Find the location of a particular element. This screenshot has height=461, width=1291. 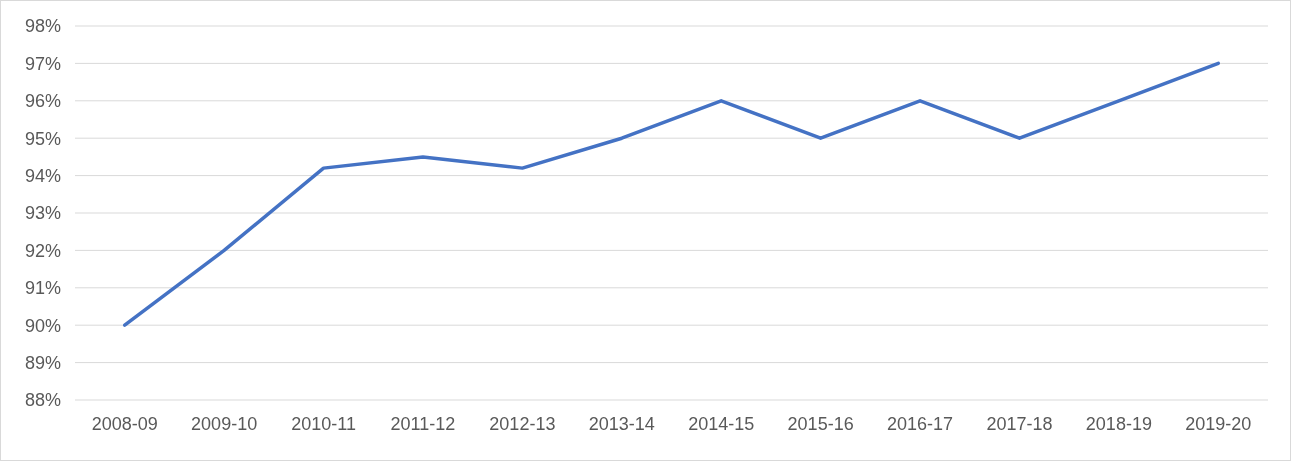

x-tick-label: 2013-14 is located at coordinates (621, 424).